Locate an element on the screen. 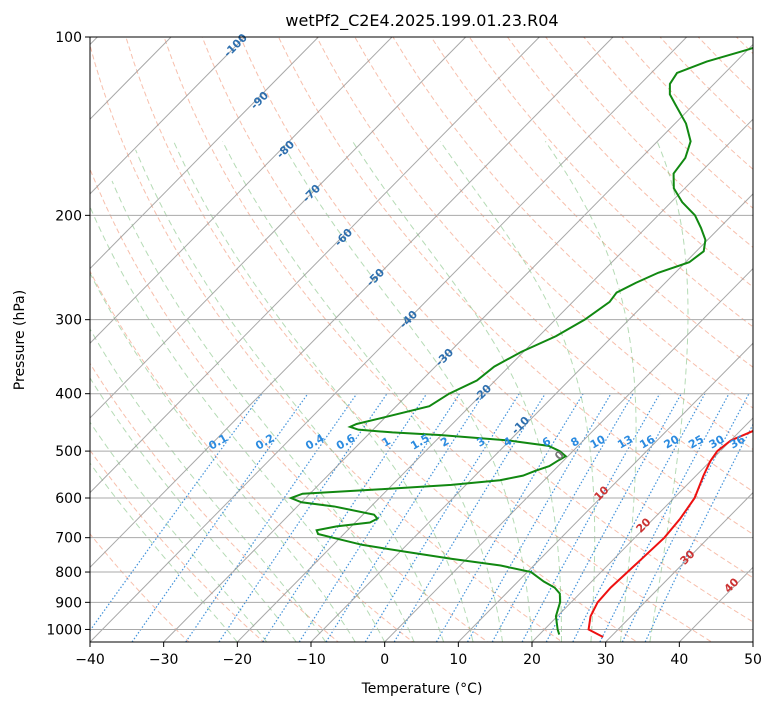 This screenshot has width=775, height=708. dry-adiabat-label: 30 is located at coordinates (688, 557).